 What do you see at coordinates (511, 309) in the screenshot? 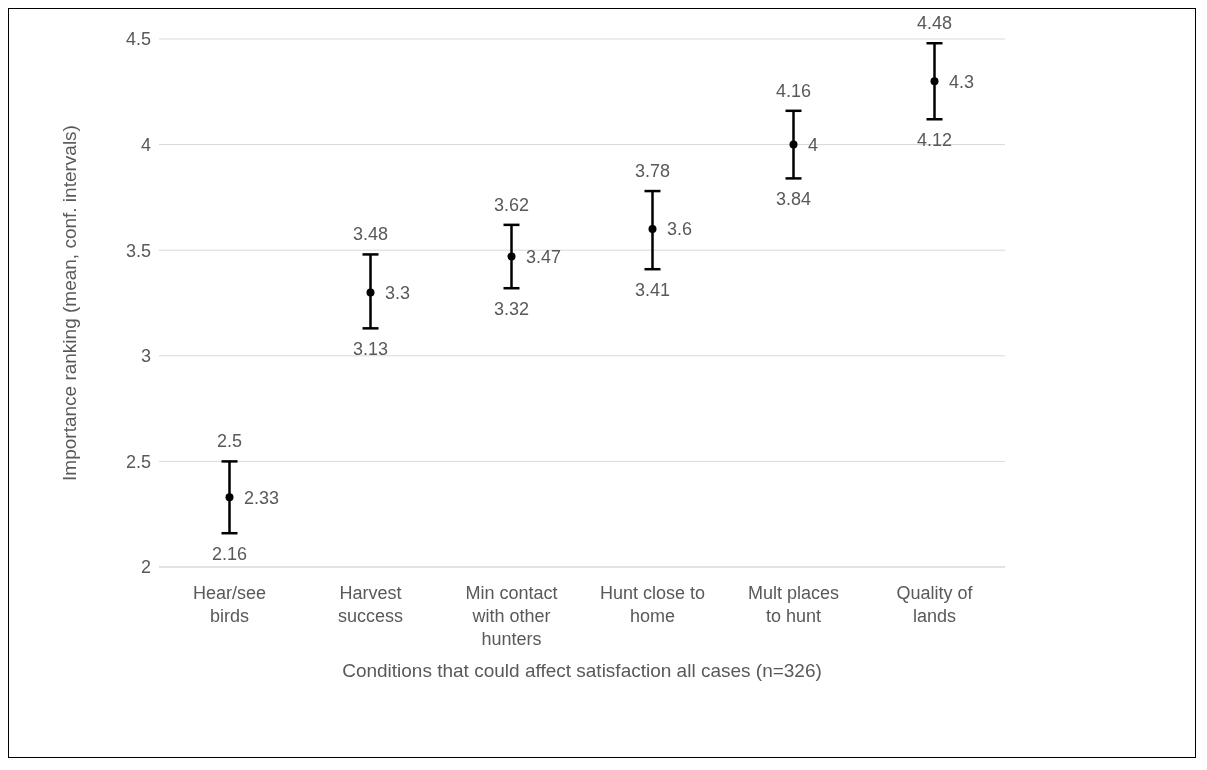
I see `annotation: 3.32` at bounding box center [511, 309].